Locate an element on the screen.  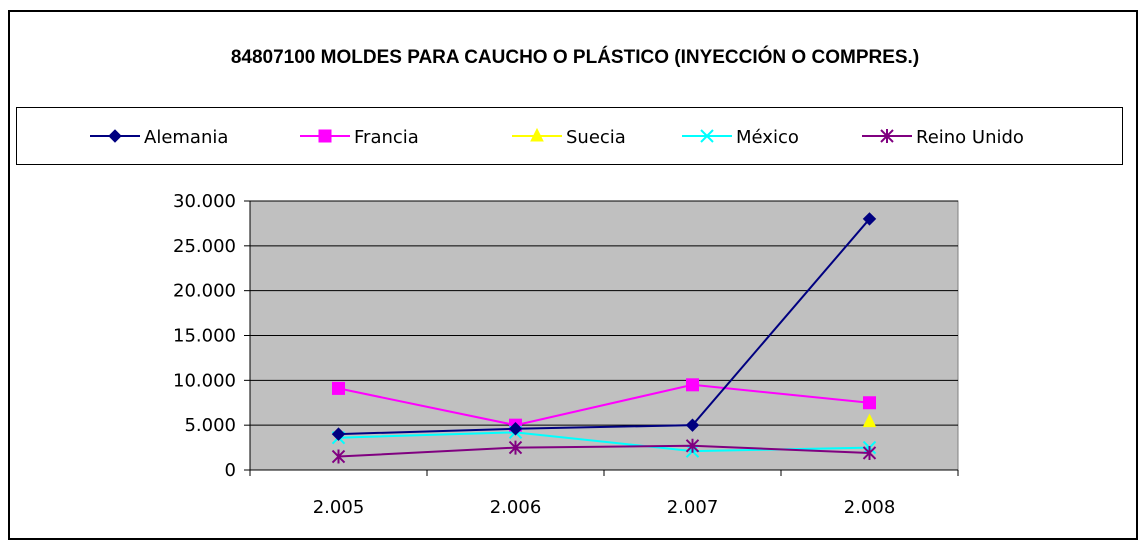
y-tick-label: 30.000 is located at coordinates (204, 201).